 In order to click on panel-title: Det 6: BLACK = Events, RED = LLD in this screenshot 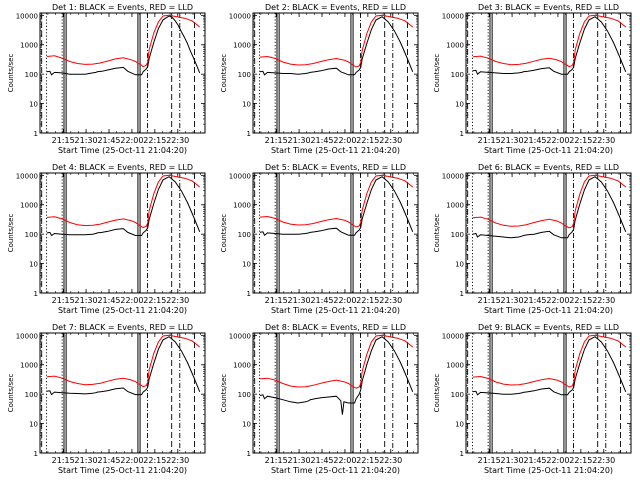, I will do `click(548, 167)`.